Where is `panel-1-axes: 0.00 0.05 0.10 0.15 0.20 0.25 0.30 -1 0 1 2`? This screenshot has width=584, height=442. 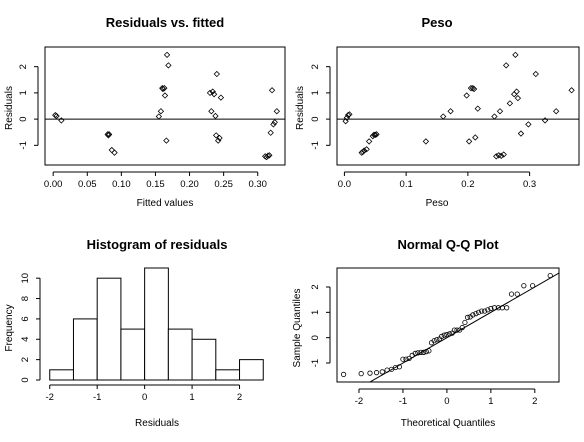
panel-1-axes: 0.00 0.05 0.10 0.15 0.20 0.25 0.30 -1 0 1 2 is located at coordinates (152, 118).